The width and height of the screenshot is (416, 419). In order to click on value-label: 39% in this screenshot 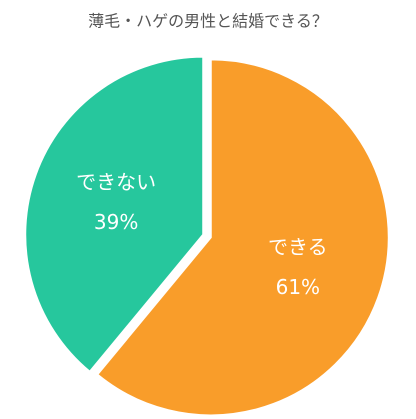, I will do `click(116, 222)`.